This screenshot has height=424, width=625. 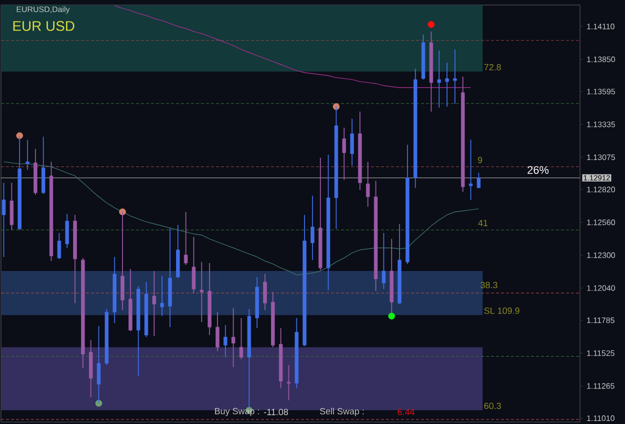 What do you see at coordinates (483, 223) in the screenshot?
I see `annotation: 41` at bounding box center [483, 223].